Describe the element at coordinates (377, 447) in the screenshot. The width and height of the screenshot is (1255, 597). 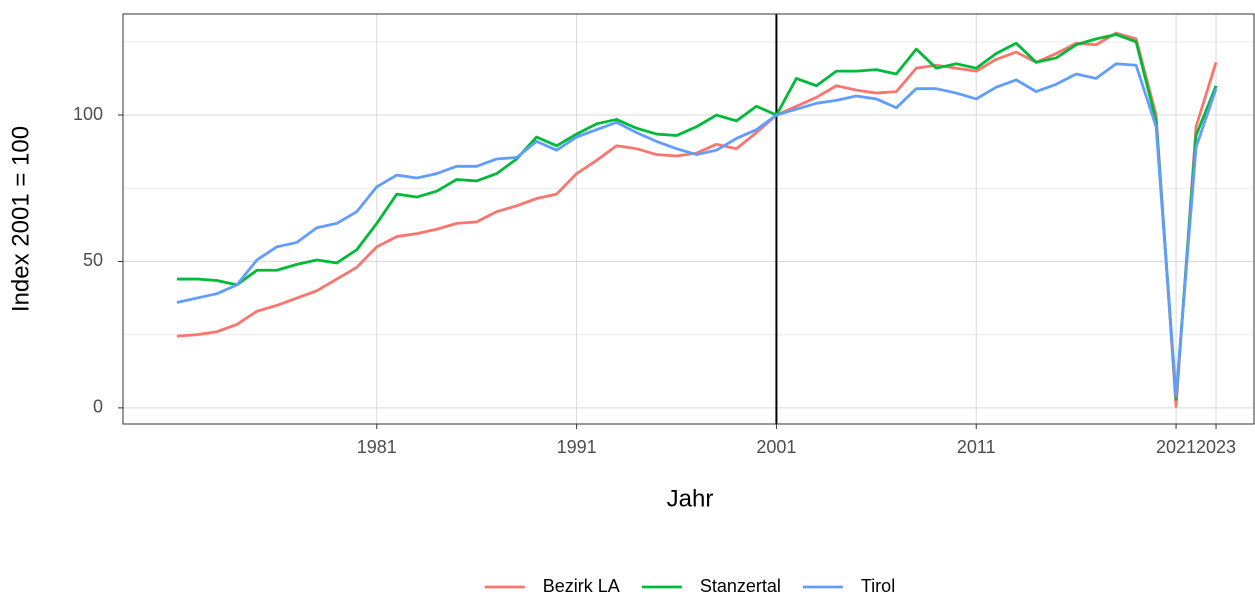
I see `x-tick-label: 1981` at that location.